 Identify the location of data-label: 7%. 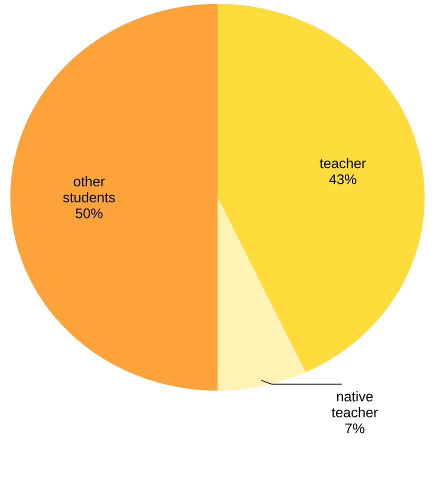
(354, 428).